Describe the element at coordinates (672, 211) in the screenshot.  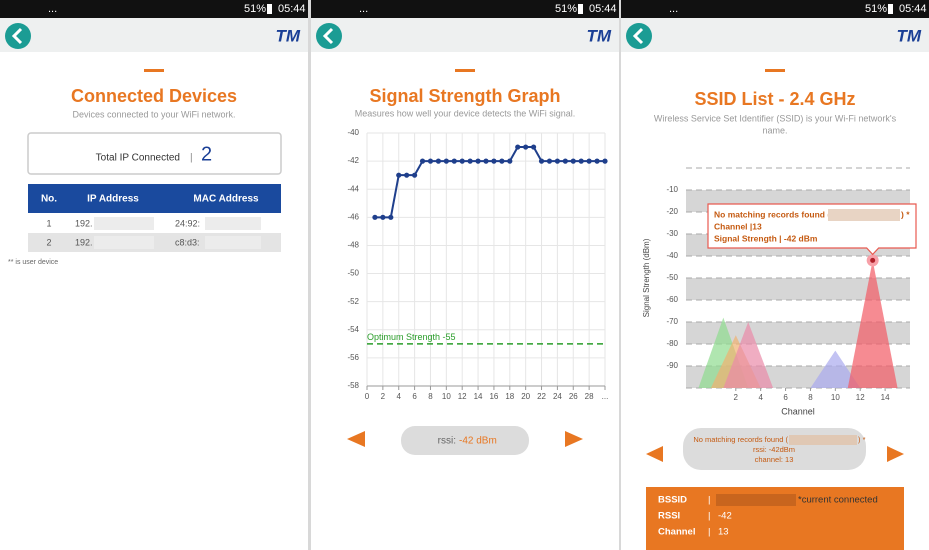
I see `y-tick-label: -20` at that location.